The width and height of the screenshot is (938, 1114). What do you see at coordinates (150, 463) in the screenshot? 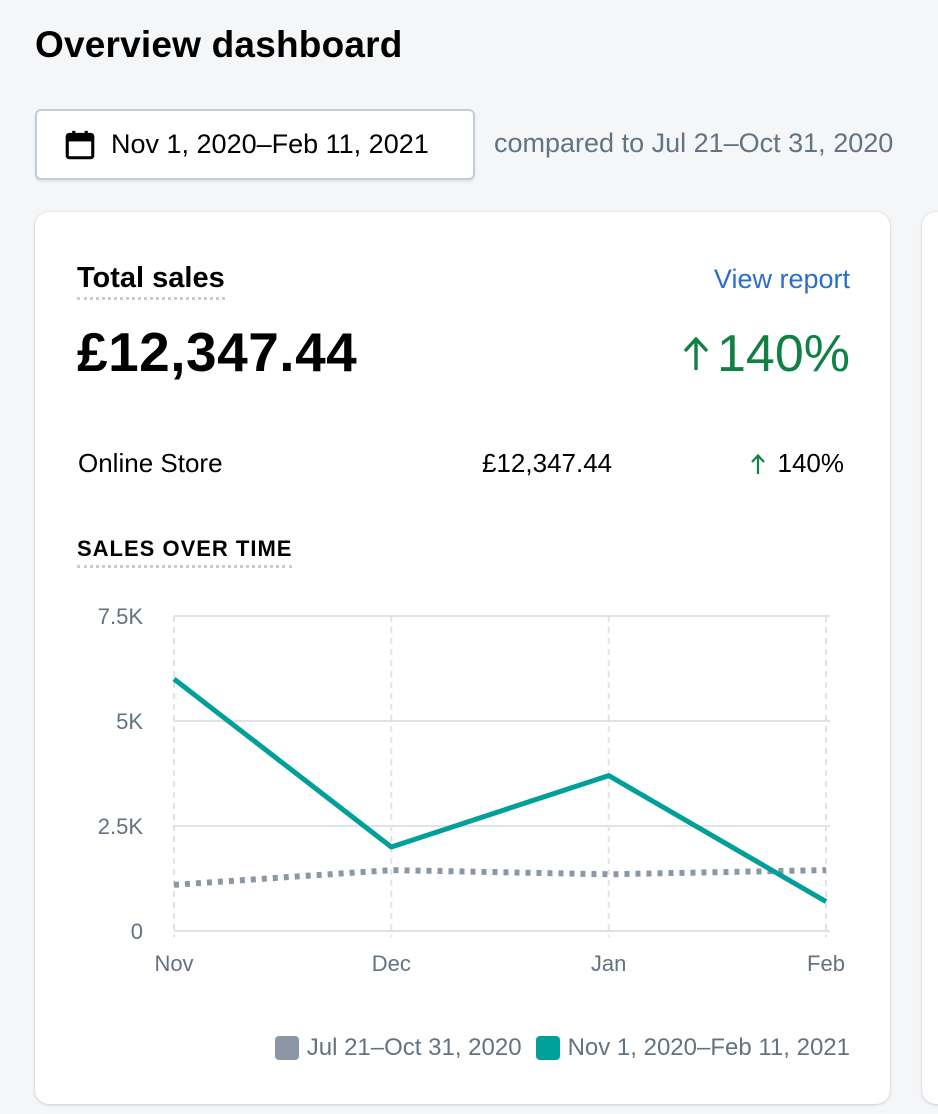
I see `channel-name: Online Store` at bounding box center [150, 463].